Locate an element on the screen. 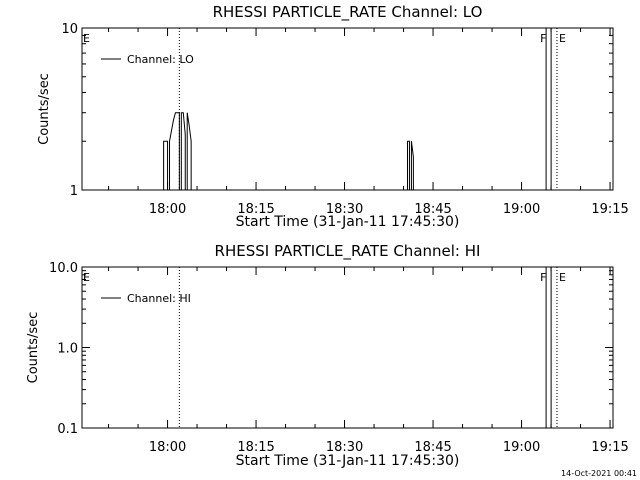 This screenshot has height=480, width=640. legend-label: Channel: HI is located at coordinates (159, 298).